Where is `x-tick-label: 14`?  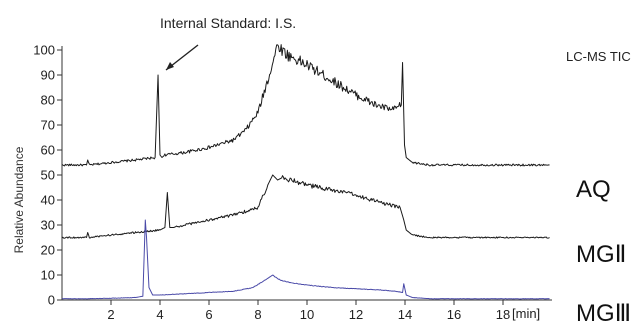 x-tick-label: 14 is located at coordinates (405, 314).